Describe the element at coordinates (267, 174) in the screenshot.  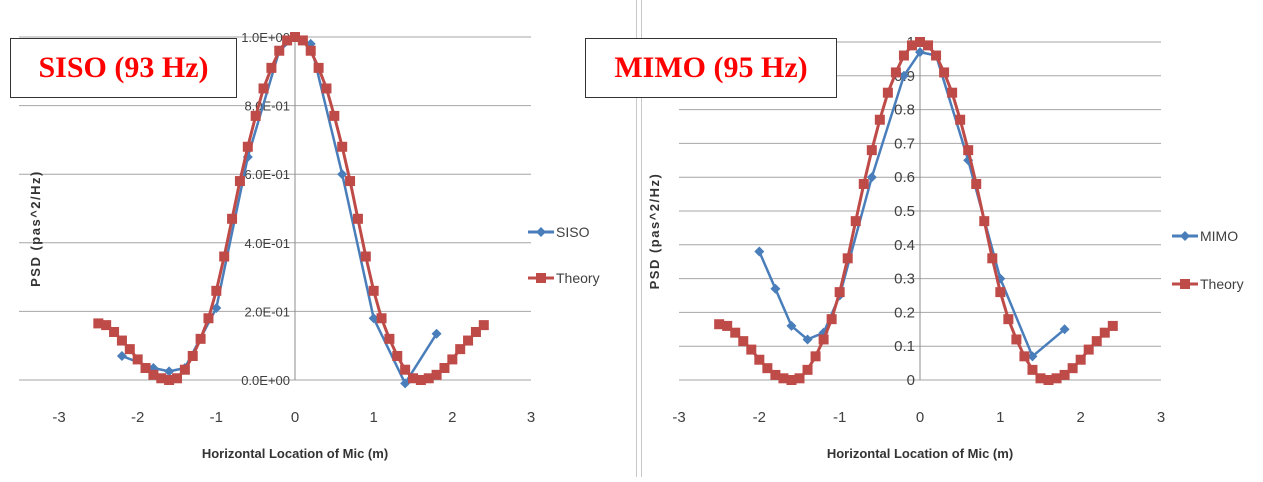
I see `siso-y-tick-label: 6.0E-01` at that location.